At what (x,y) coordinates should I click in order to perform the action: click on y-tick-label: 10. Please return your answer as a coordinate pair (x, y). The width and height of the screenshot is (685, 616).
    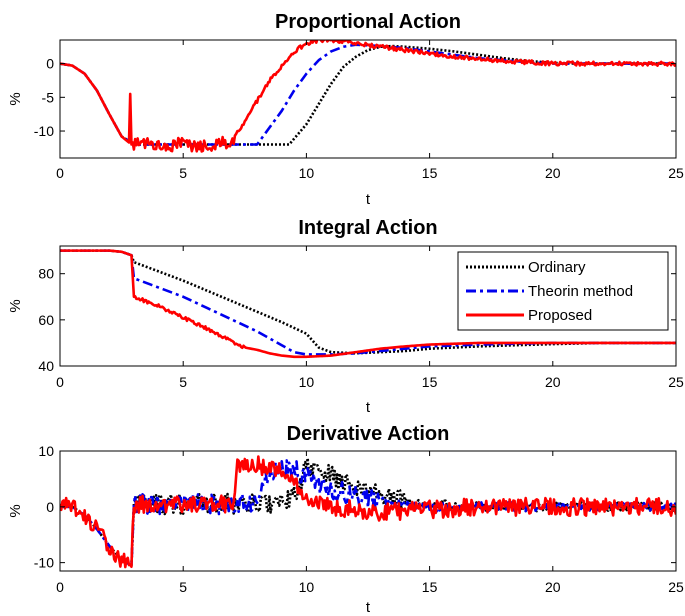
    Looking at the image, I should click on (46, 451).